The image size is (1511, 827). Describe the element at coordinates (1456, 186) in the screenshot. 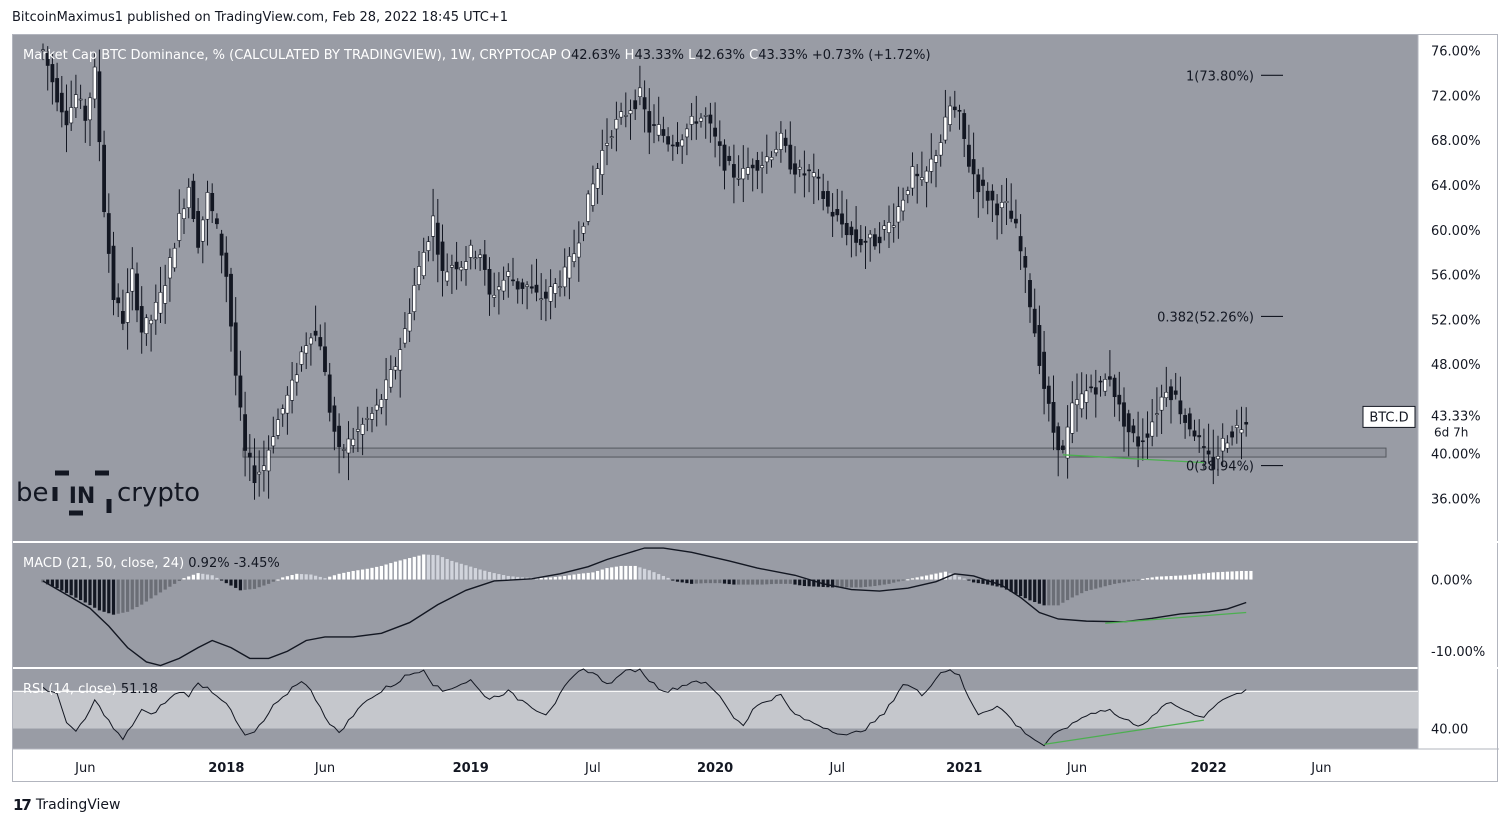

I see `price-axis-tick-label: 64.00%` at that location.